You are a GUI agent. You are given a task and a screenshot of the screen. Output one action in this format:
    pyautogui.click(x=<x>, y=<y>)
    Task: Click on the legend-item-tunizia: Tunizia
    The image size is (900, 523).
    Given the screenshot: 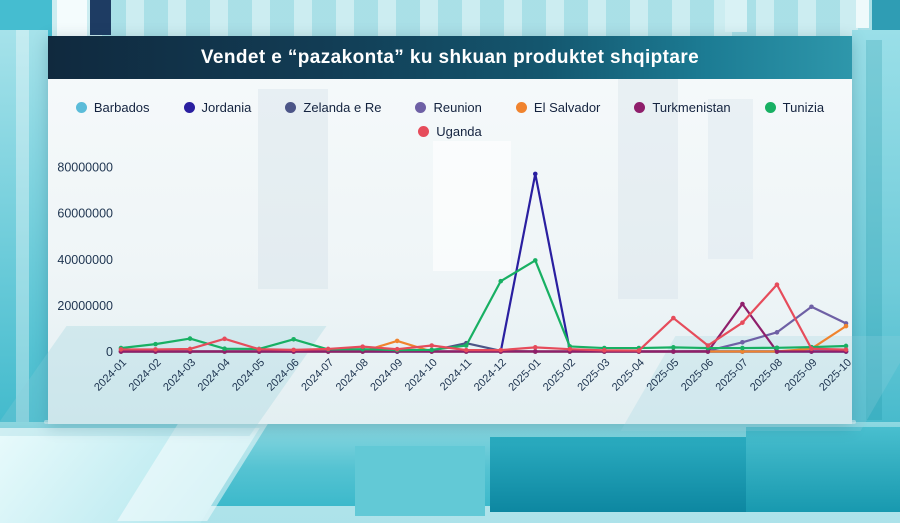 What is the action you would take?
    pyautogui.click(x=794, y=107)
    